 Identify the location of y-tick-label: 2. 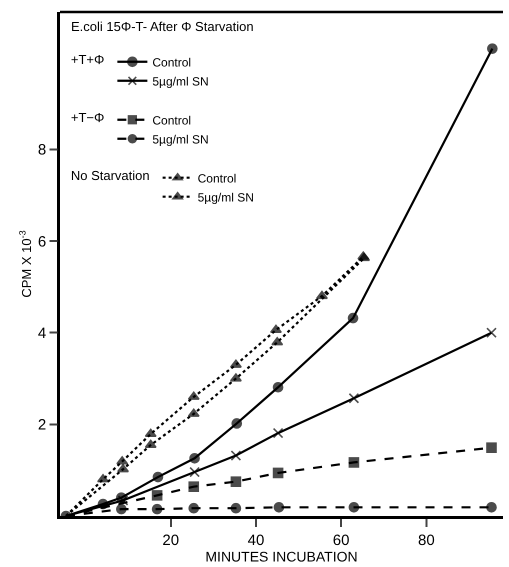
(42, 425).